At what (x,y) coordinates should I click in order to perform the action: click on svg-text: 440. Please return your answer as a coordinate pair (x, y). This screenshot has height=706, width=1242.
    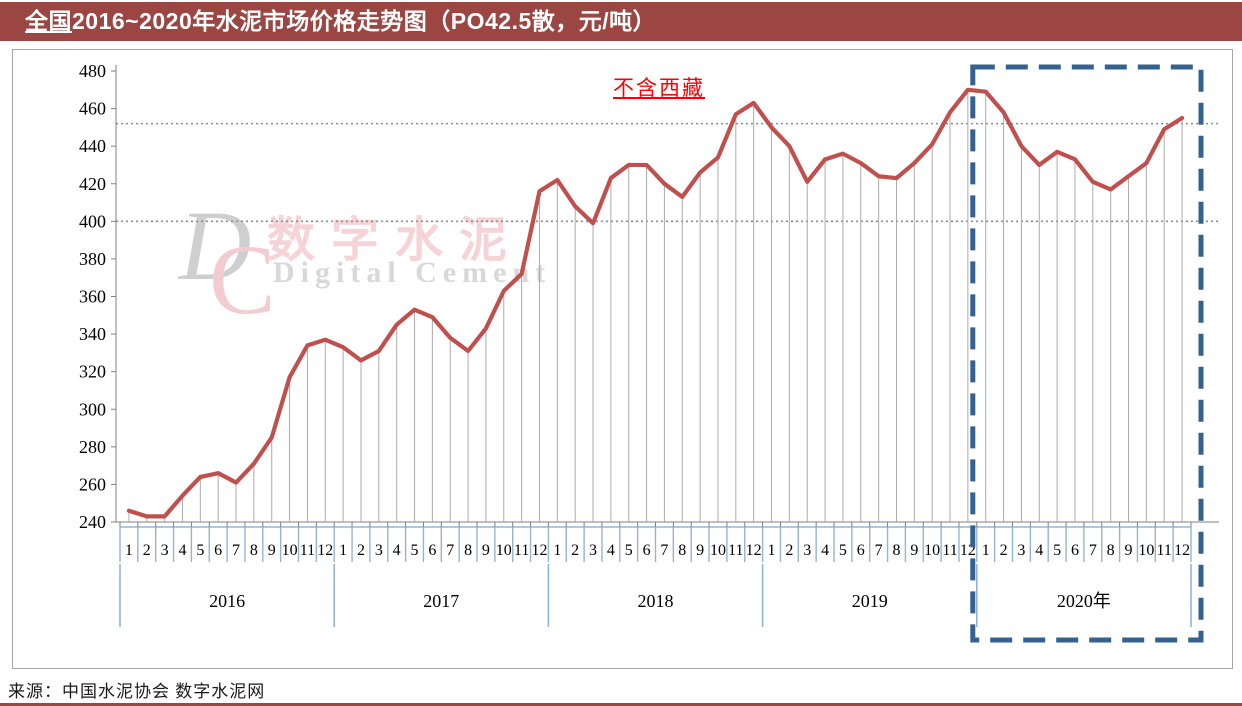
    Looking at the image, I should click on (92, 146).